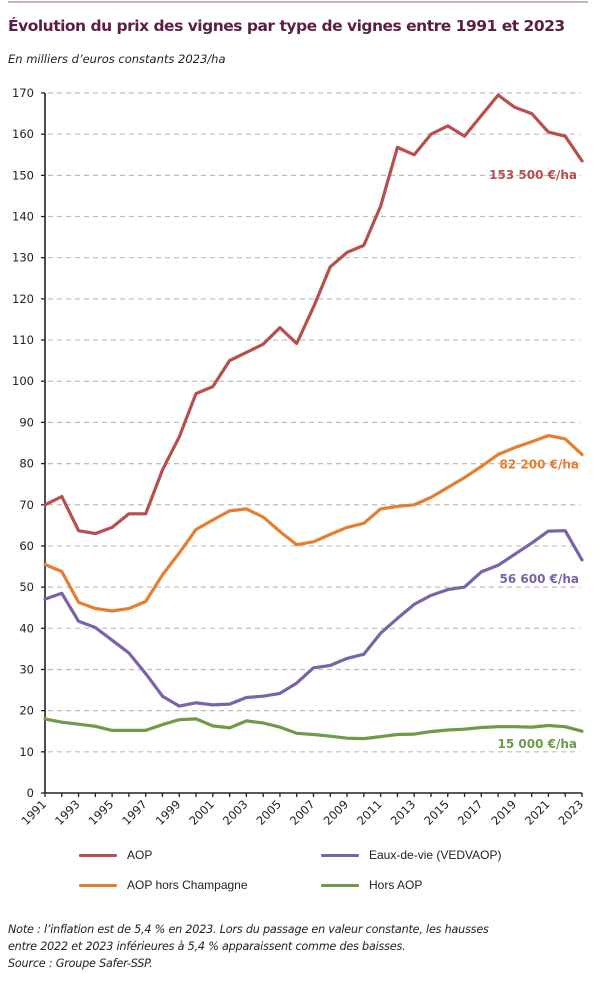 Image resolution: width=600 pixels, height=984 pixels. What do you see at coordinates (163, 885) in the screenshot?
I see `legend-item-aop-hors-champagne: AOP hors Champagne` at bounding box center [163, 885].